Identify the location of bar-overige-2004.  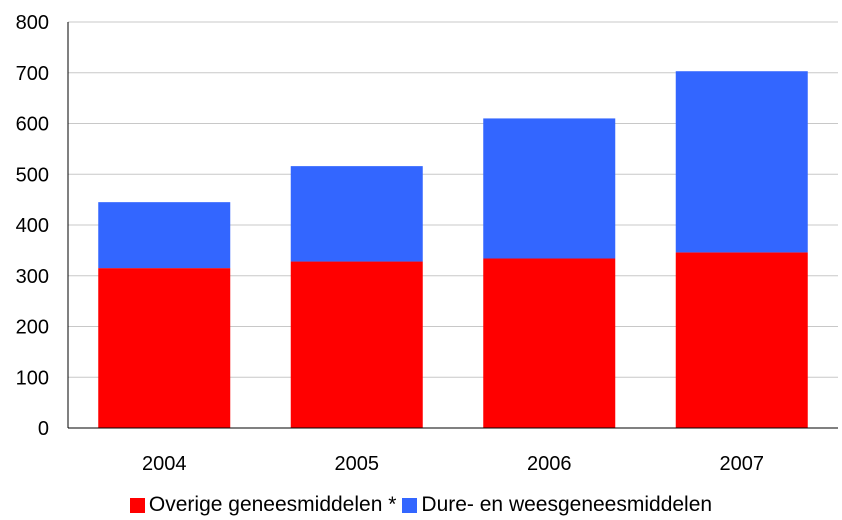
(164, 348).